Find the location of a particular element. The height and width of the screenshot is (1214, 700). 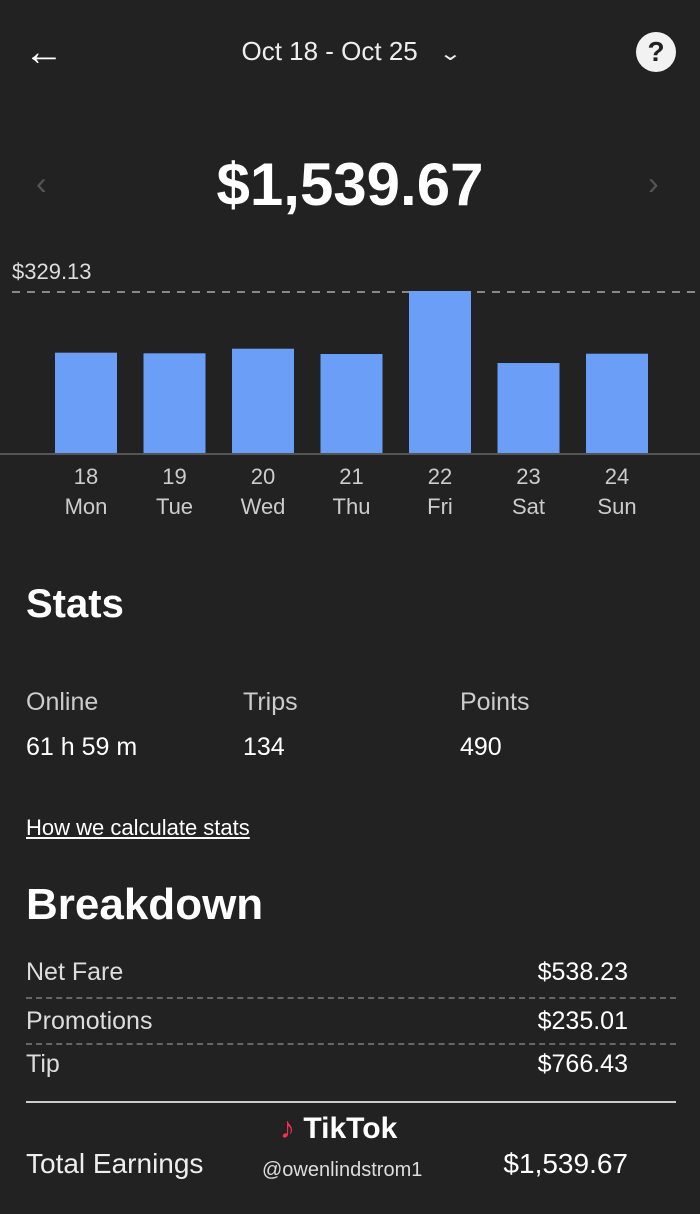

tiktok-handle: @owenlindstrom1 is located at coordinates (342, 1170).